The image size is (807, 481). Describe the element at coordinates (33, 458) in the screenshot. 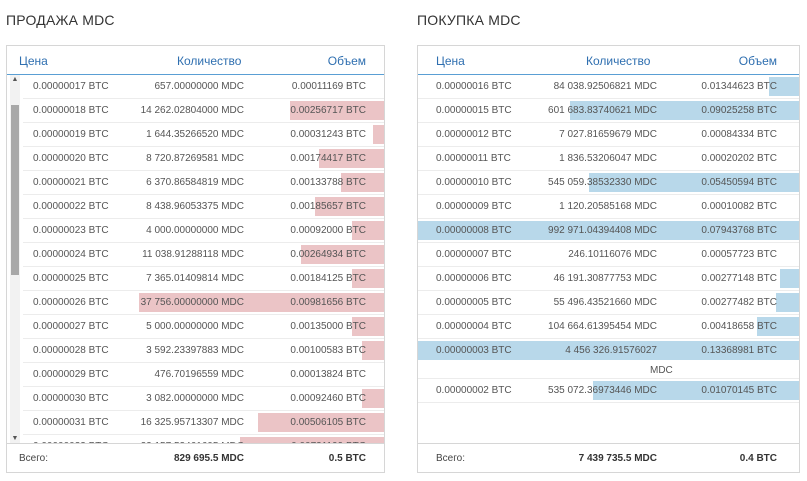

I see `sell-total-label: Всего:` at that location.